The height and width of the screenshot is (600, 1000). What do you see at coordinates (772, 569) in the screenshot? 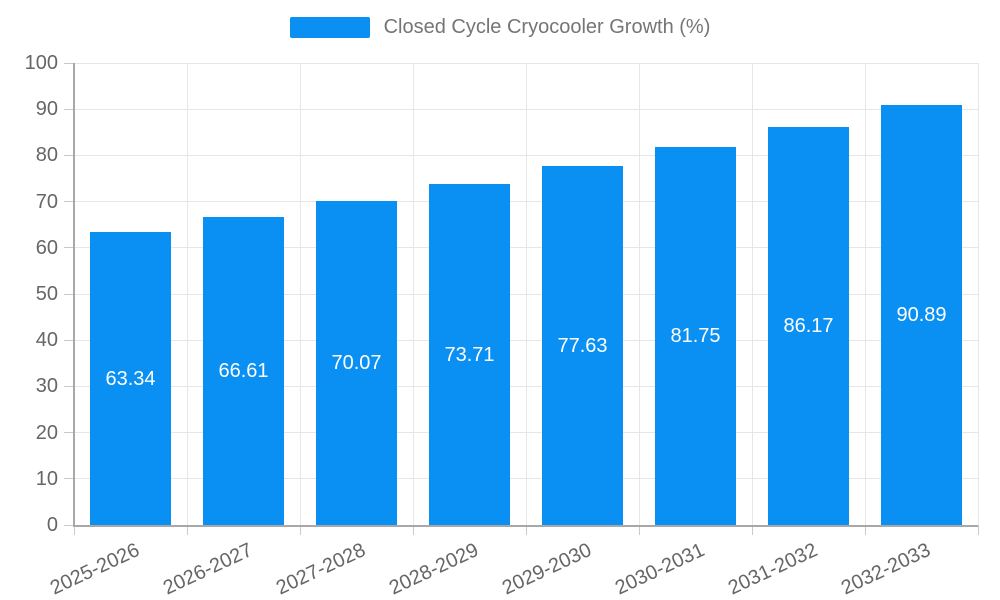
I see `x-axis-label: 2031-2032` at bounding box center [772, 569].